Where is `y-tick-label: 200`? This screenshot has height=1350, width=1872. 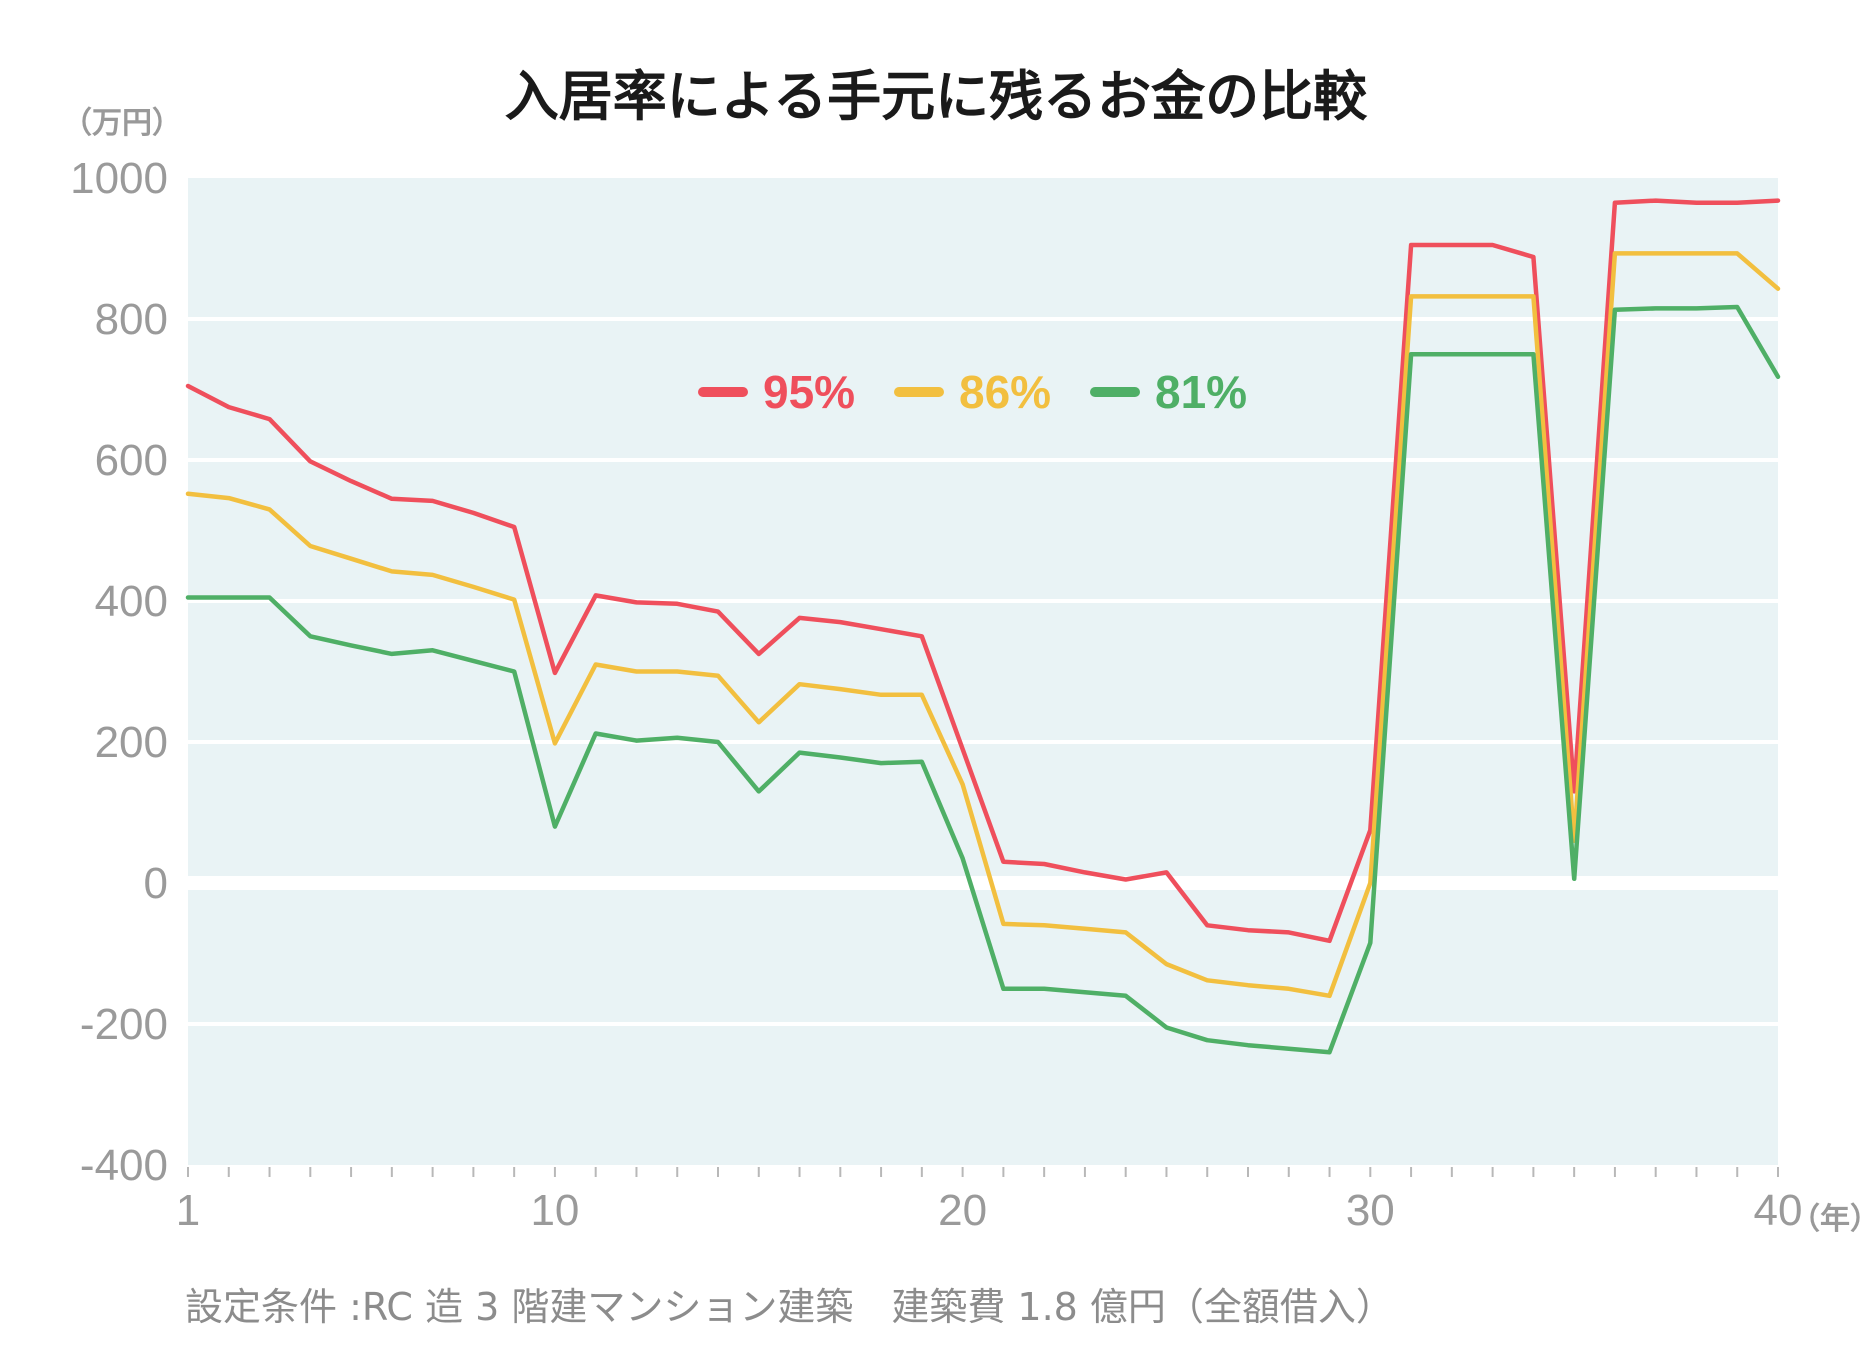
y-tick-label: 200 is located at coordinates (131, 742).